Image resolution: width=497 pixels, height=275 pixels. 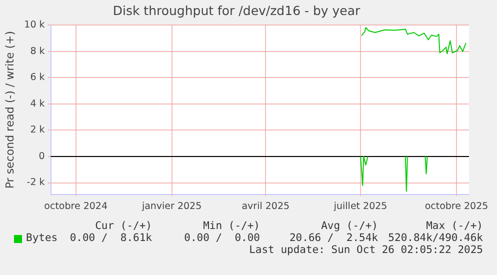 What do you see at coordinates (38, 130) in the screenshot?
I see `y-tick-label: 2 k` at bounding box center [38, 130].